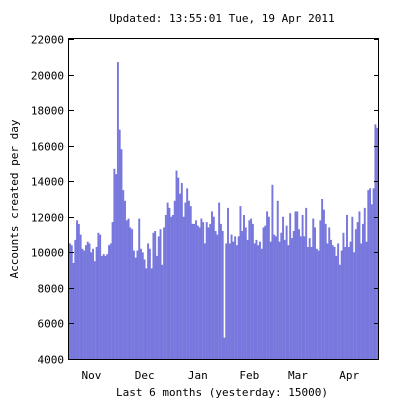 This screenshot has height=400, width=400. Describe the element at coordinates (349, 375) in the screenshot. I see `x-tick-label: Apr` at that location.